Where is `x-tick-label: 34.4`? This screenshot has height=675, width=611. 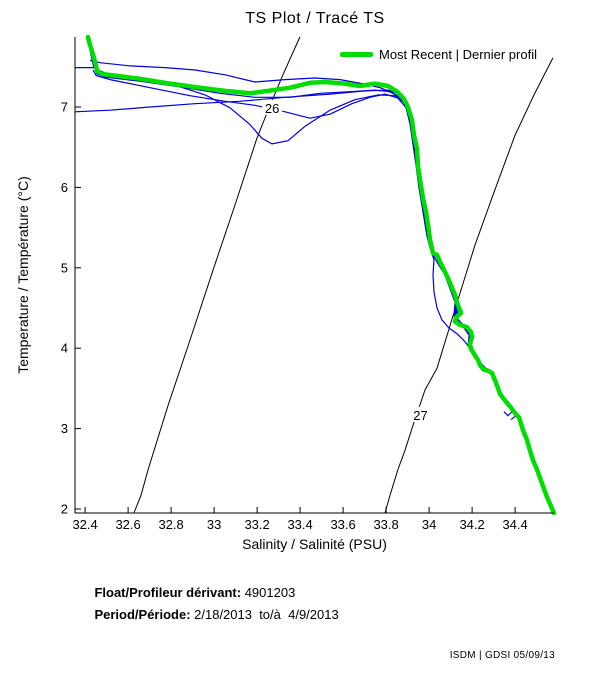
x-tick-label: 34.4 is located at coordinates (514, 524).